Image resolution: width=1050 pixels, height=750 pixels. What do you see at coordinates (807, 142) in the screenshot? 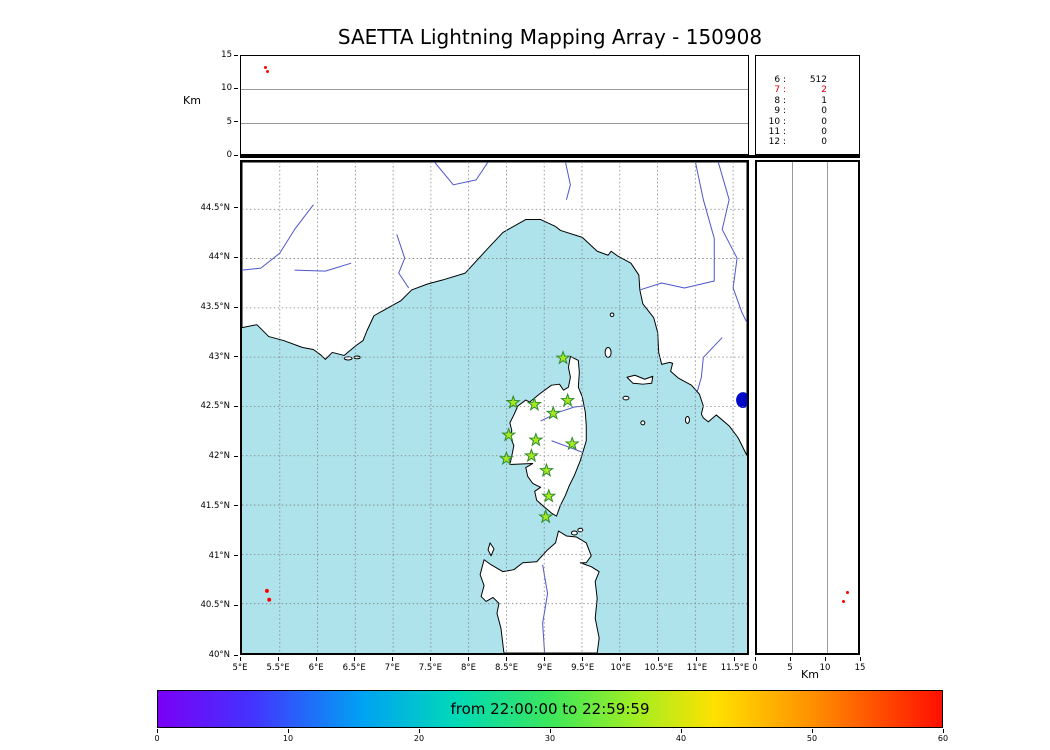
I see `station-count-row: 12 : 0` at bounding box center [807, 142].